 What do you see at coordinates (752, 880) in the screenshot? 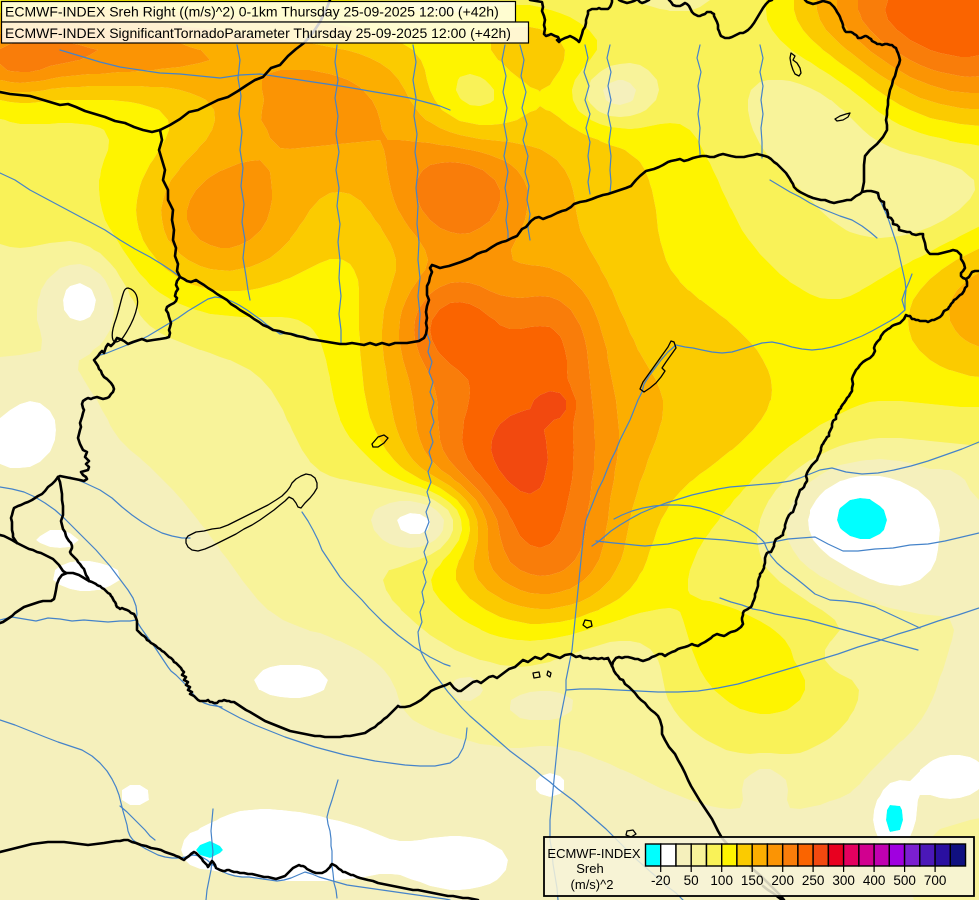
I see `svg-text: 150` at bounding box center [752, 880].